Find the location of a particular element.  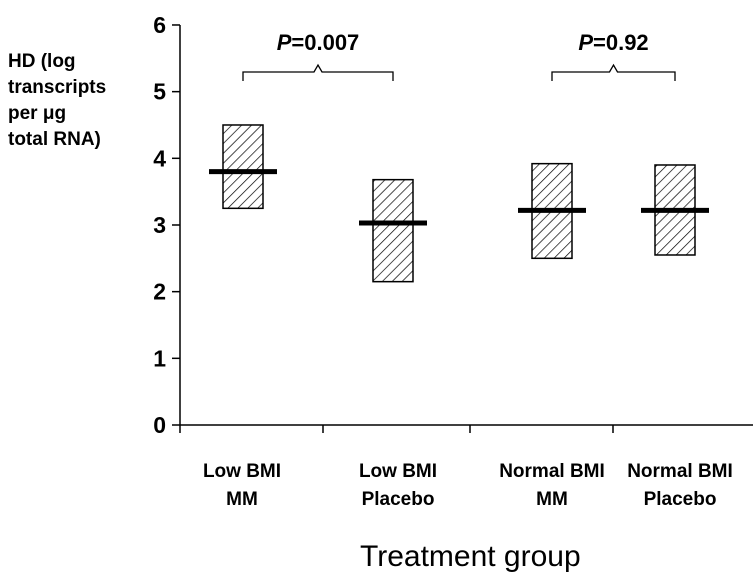

p-value-label: P=0.92 is located at coordinates (613, 42).